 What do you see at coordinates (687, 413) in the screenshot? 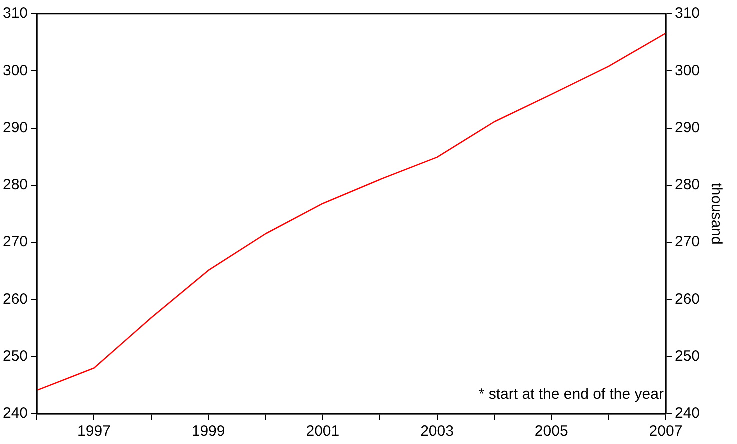
I see `y2-tick-label: 240` at bounding box center [687, 413].